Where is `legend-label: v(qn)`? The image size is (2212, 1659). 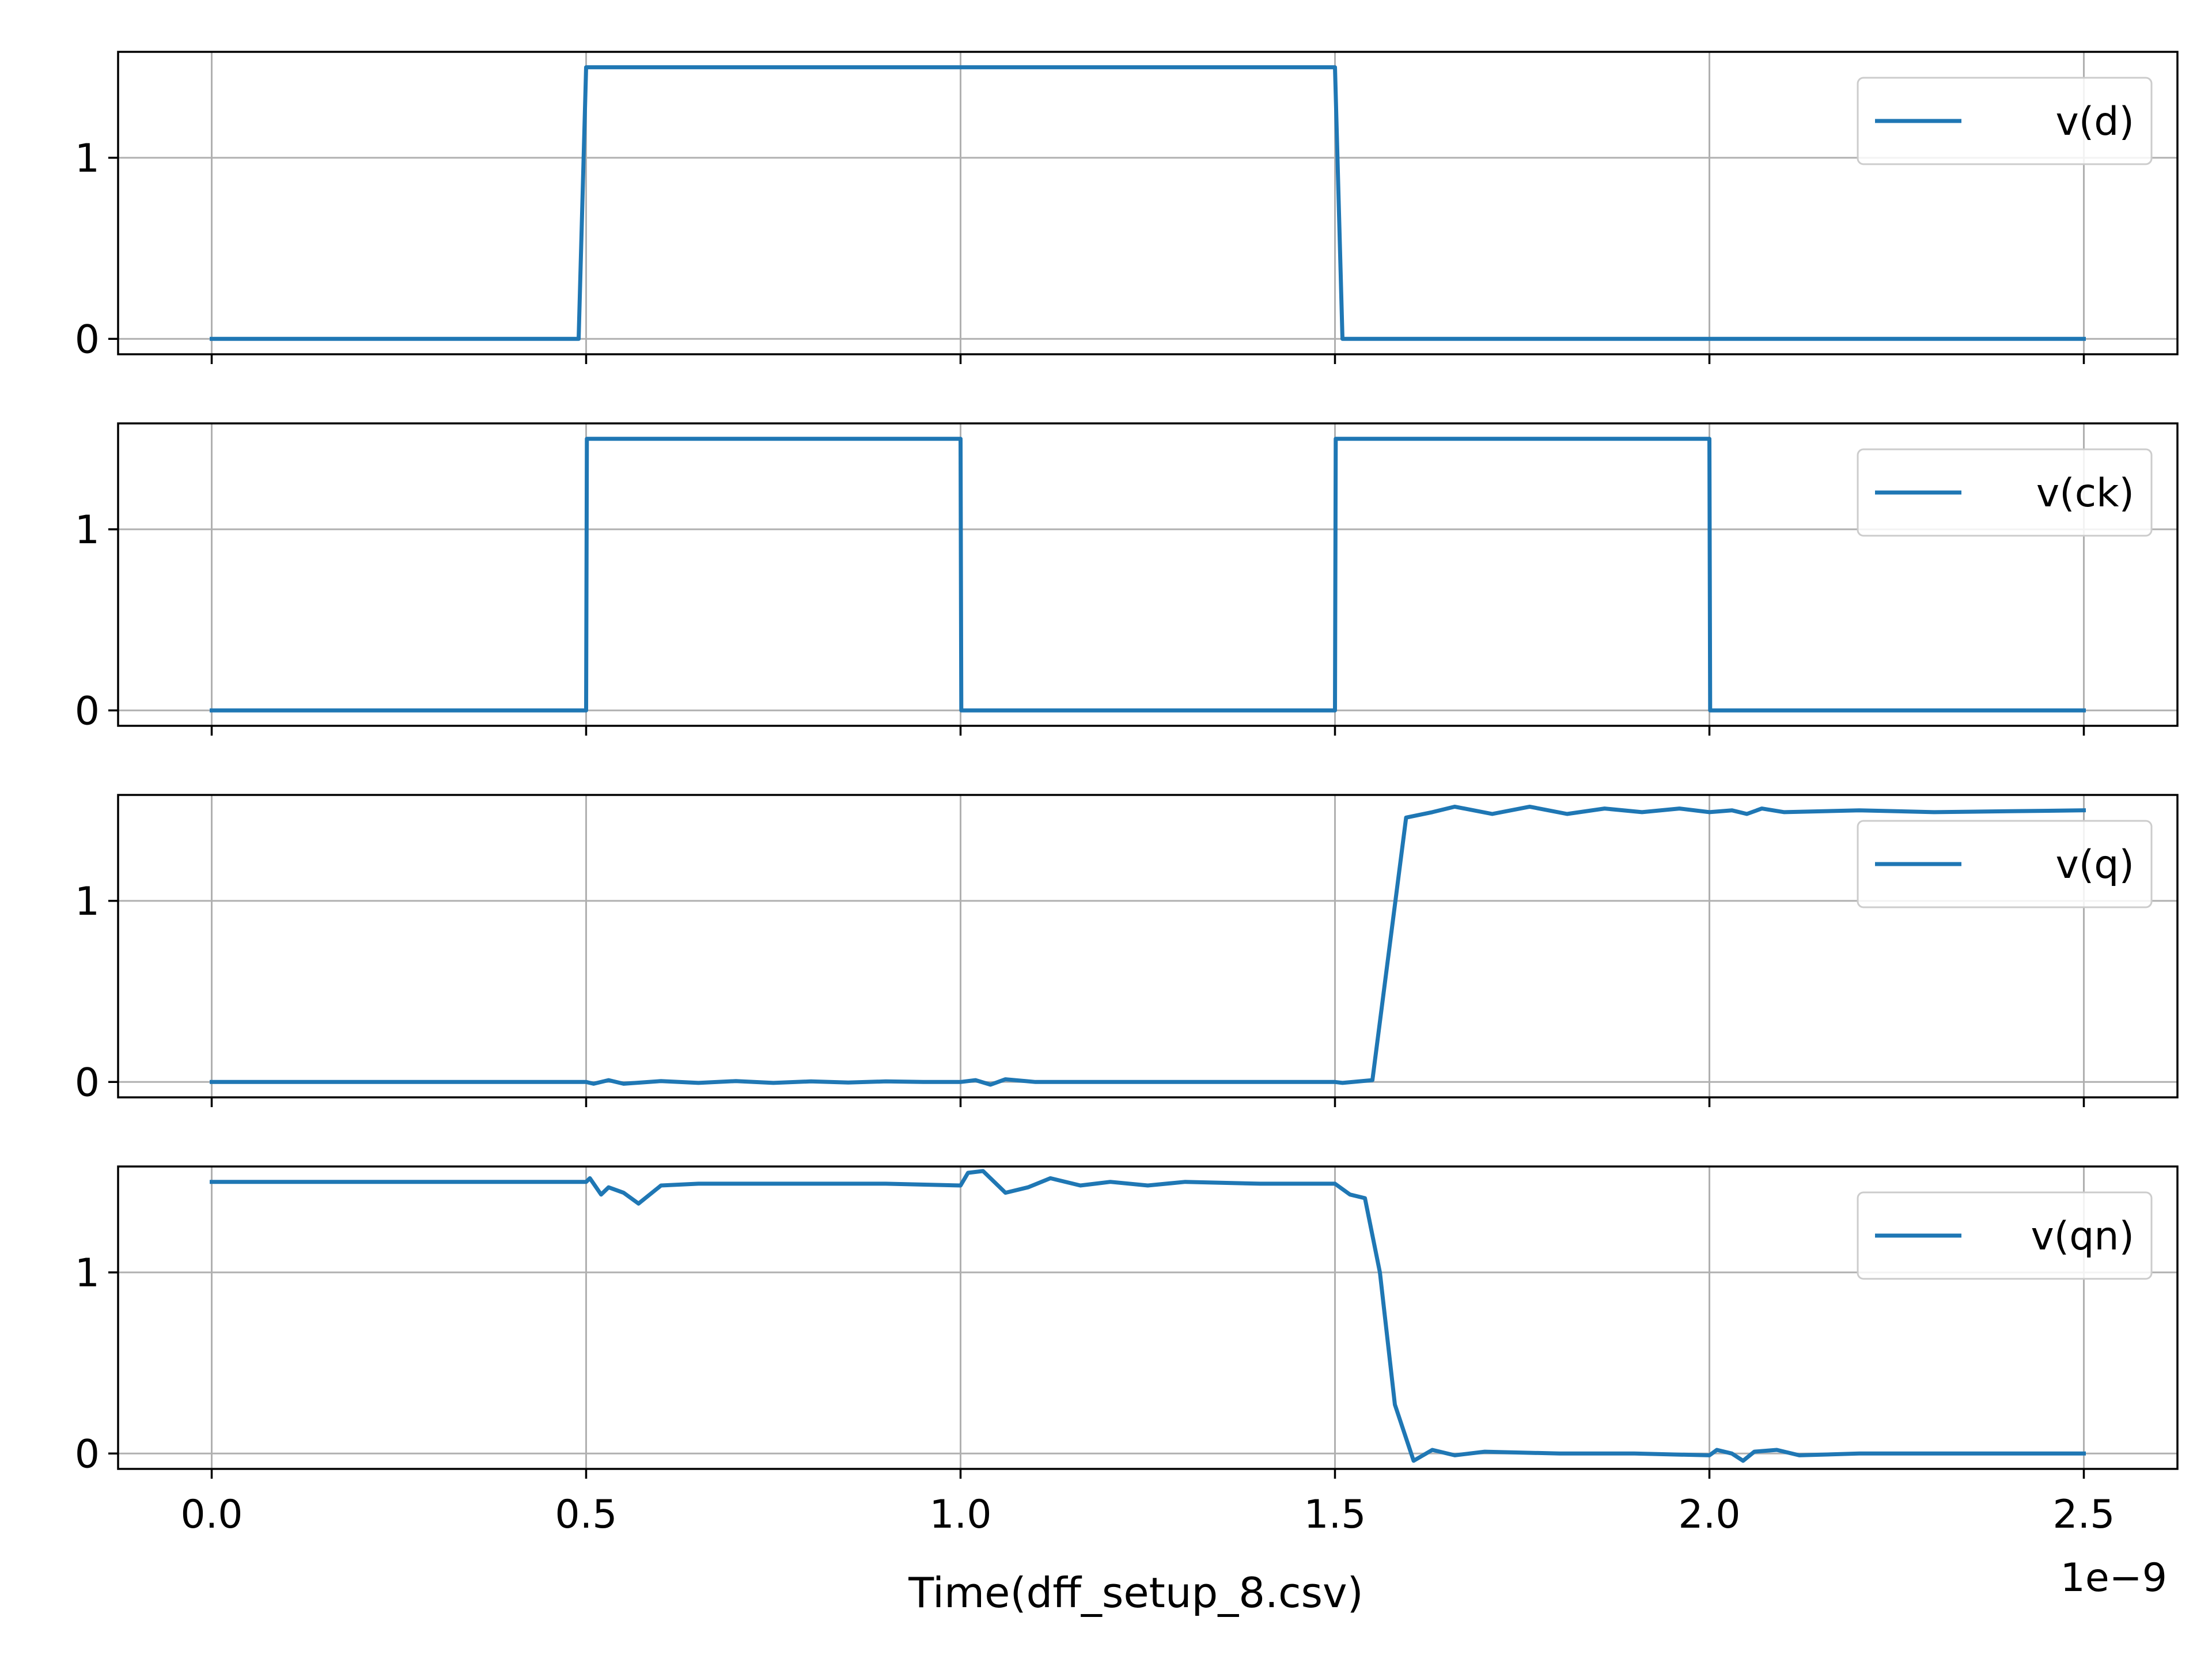 legend-label: v(qn) is located at coordinates (2082, 1236).